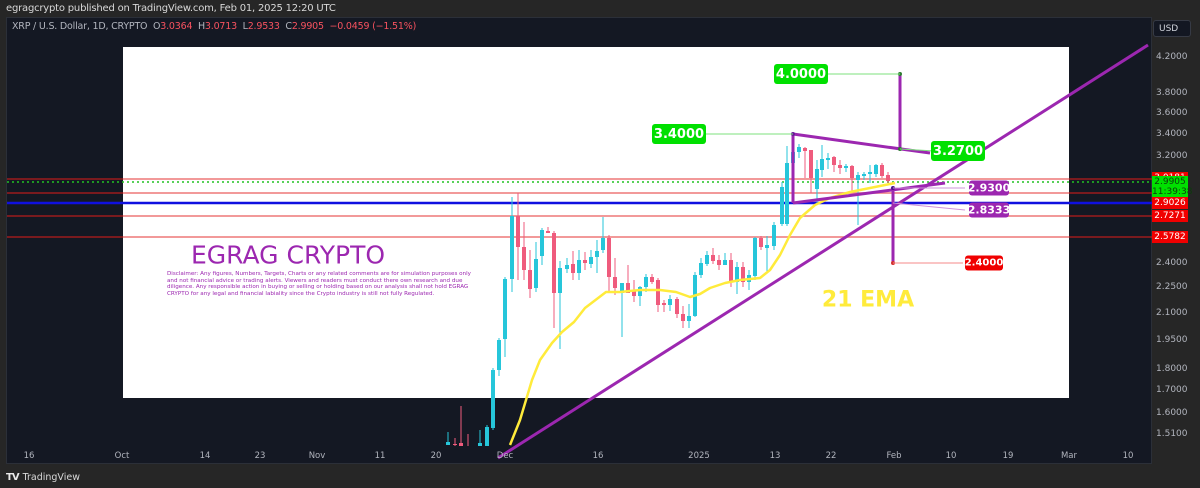  What do you see at coordinates (13, 477) in the screenshot?
I see `tradingview-mark-icon: TV` at bounding box center [13, 477].